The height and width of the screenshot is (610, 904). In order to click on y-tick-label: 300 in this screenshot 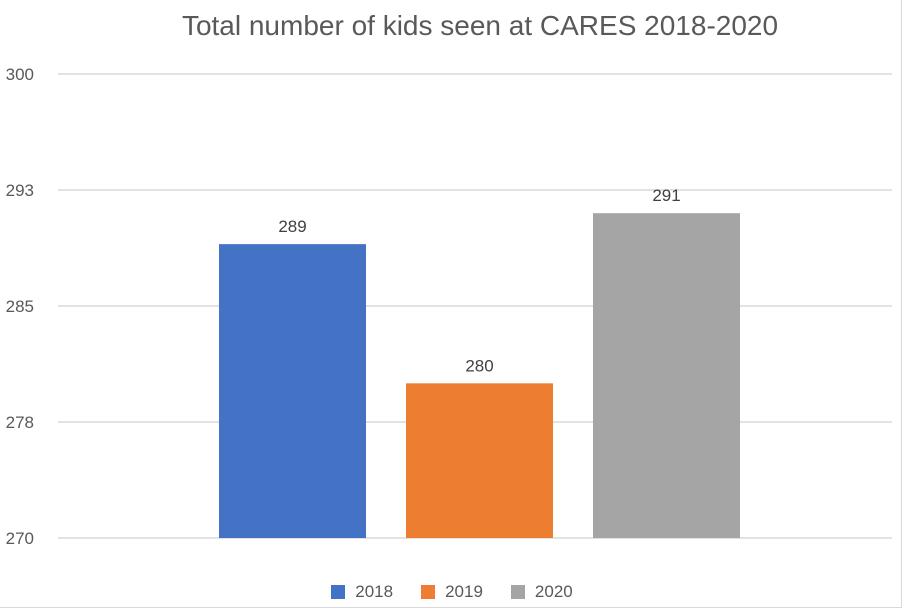, I will do `click(20, 74)`.